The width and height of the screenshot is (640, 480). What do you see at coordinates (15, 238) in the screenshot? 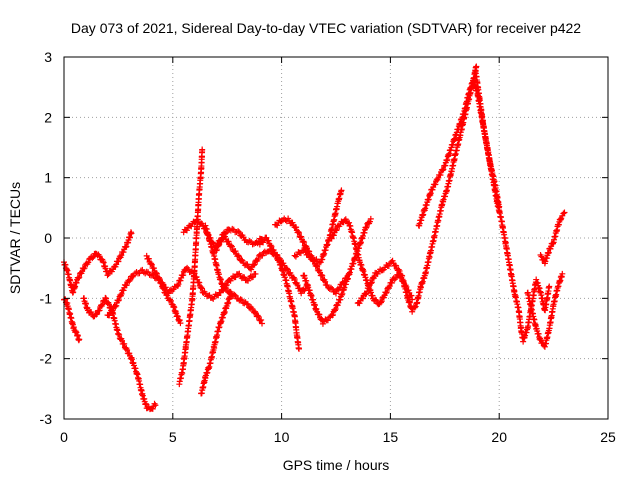
I see `y-axis-label: SDTVAR / TECUs` at bounding box center [15, 238].